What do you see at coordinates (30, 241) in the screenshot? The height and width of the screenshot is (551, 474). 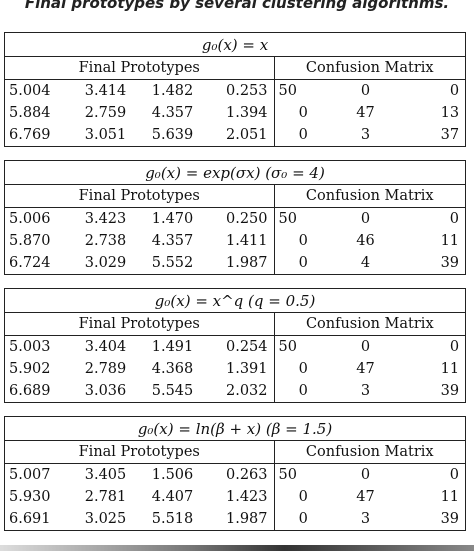 I see `prototype-cell: 5.870` at bounding box center [30, 241].